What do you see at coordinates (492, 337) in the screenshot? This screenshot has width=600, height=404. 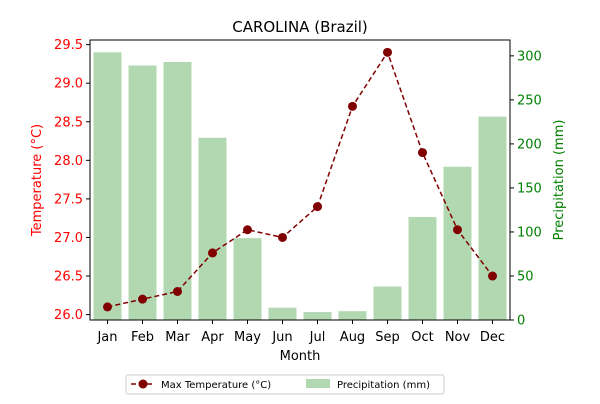 I see `x-tick-label: Dec` at bounding box center [492, 337].